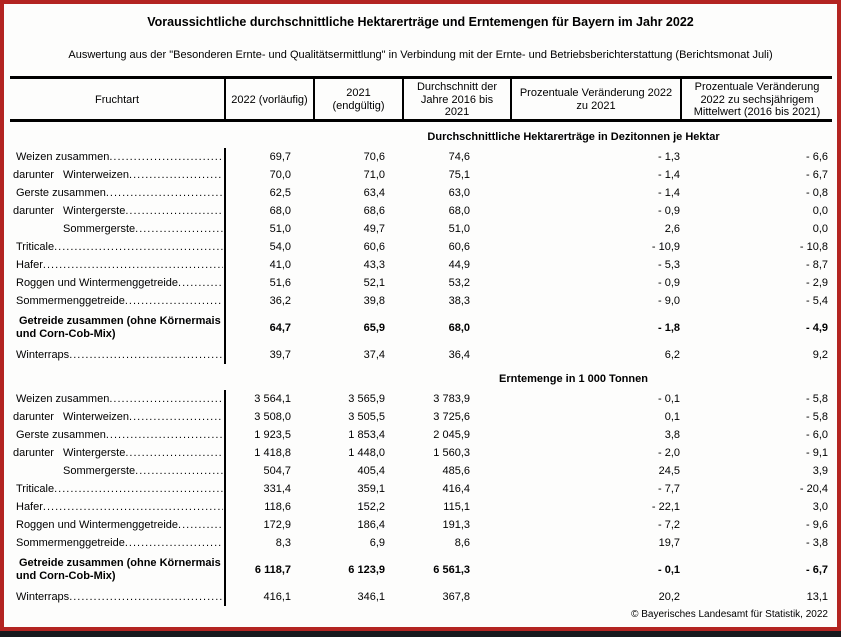 This screenshot has height=637, width=841. I want to click on cell-value: 43,3, so click(374, 265).